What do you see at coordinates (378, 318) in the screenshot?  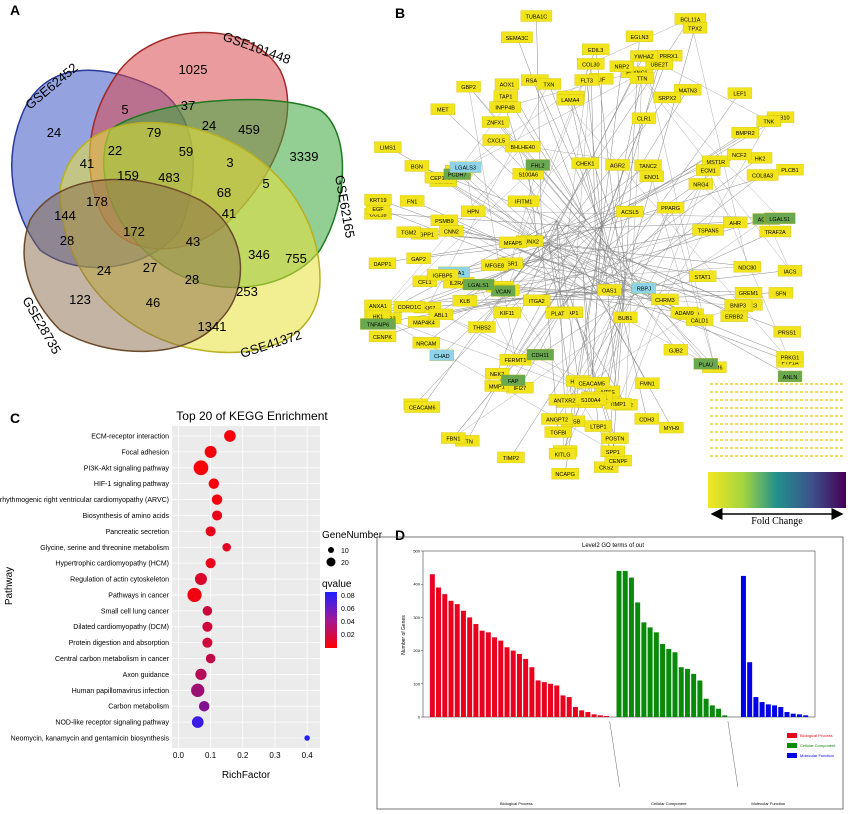 I see `gene-label: HK1` at bounding box center [378, 318].